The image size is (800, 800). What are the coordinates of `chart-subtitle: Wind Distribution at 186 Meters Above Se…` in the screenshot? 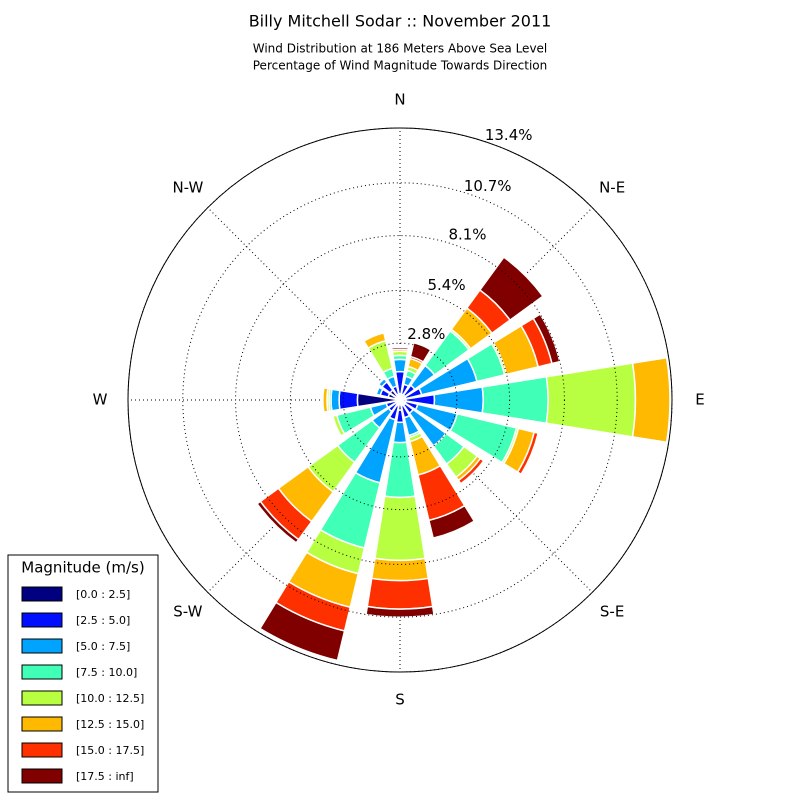 It's located at (400, 49).